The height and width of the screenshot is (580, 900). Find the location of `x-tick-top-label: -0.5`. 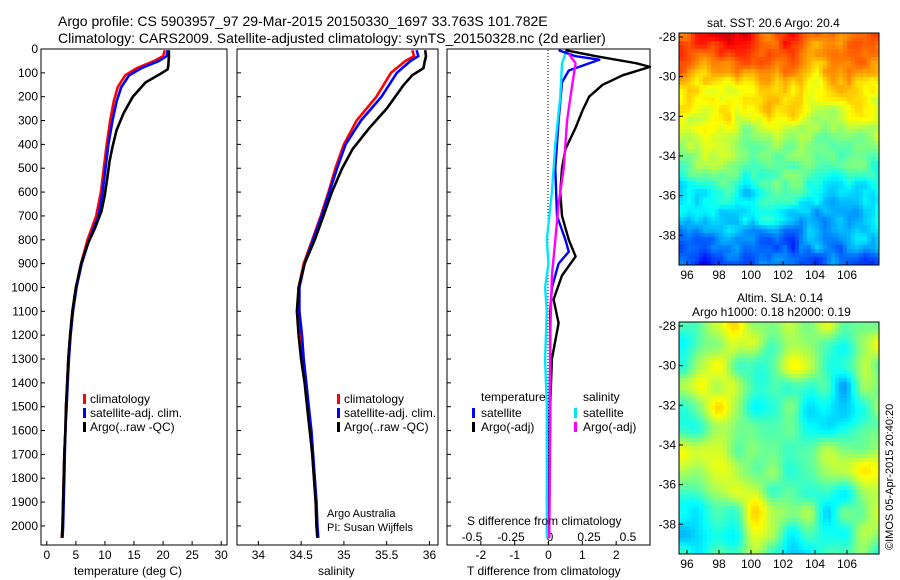

x-tick-top-label: -0.5 is located at coordinates (472, 537).